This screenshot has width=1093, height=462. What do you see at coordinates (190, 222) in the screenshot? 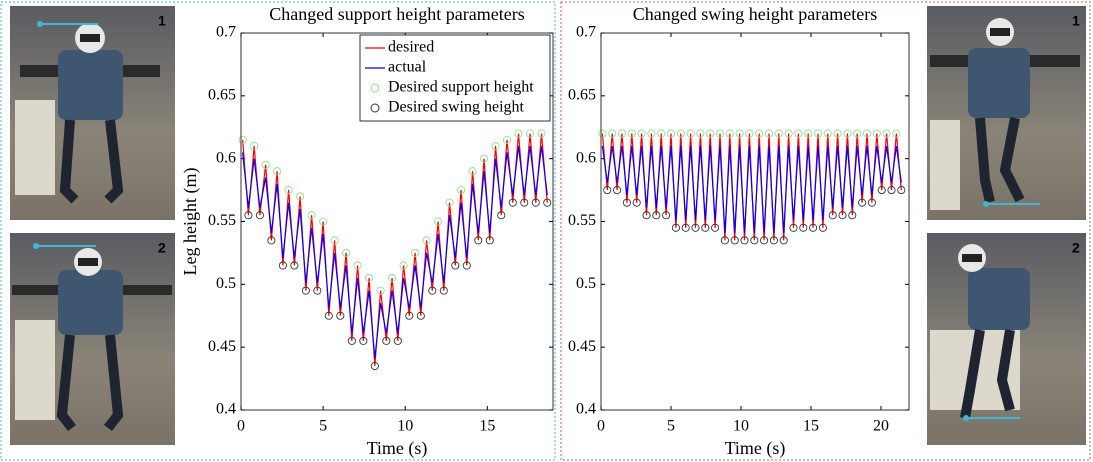
I see `y-axis-label: Leg height (m)` at bounding box center [190, 222].